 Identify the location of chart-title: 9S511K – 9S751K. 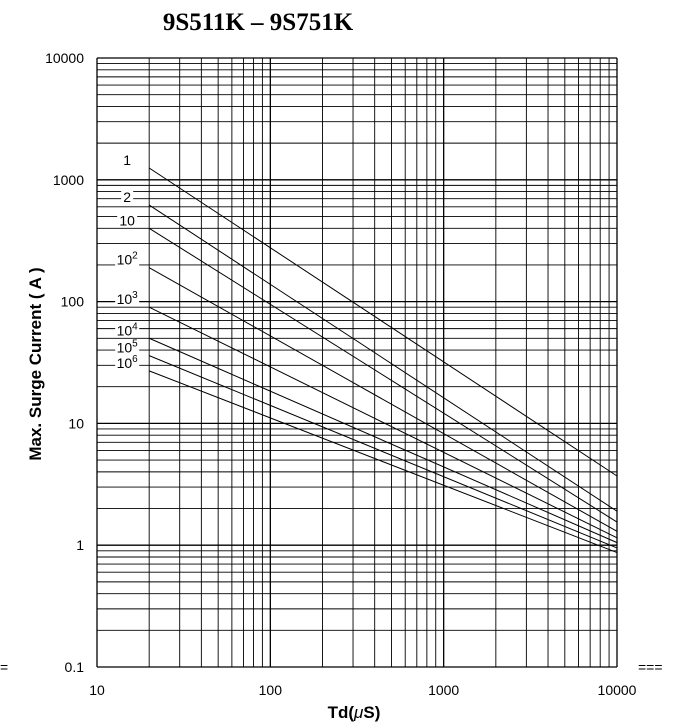
(258, 22).